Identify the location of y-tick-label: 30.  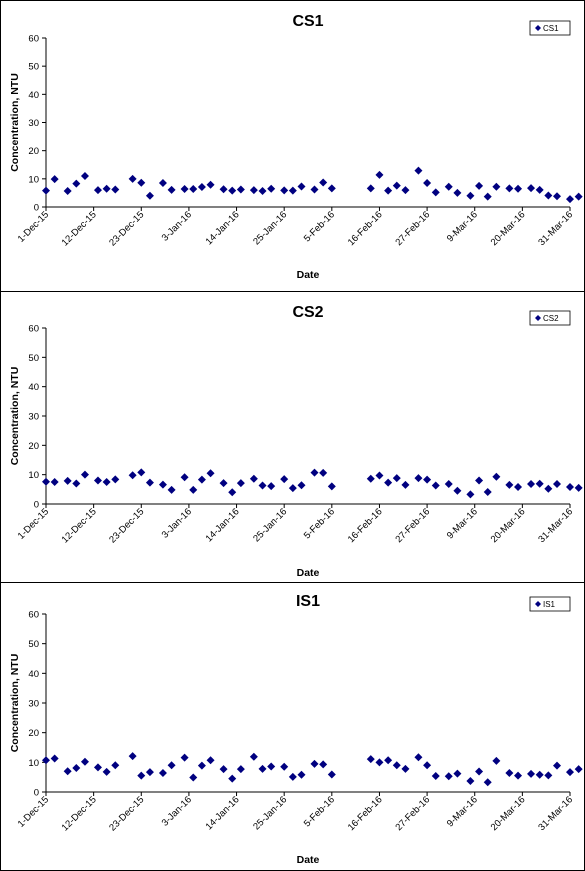
(33, 704).